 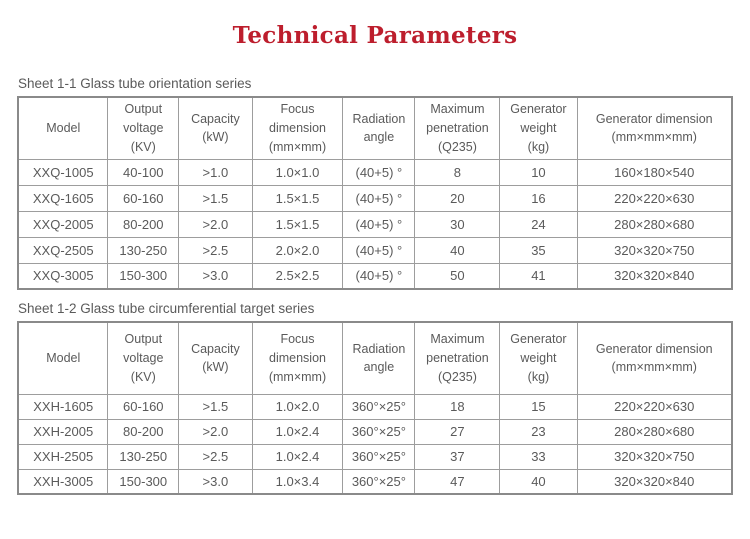 What do you see at coordinates (375, 35) in the screenshot?
I see `page-title: Technical Parameters` at bounding box center [375, 35].